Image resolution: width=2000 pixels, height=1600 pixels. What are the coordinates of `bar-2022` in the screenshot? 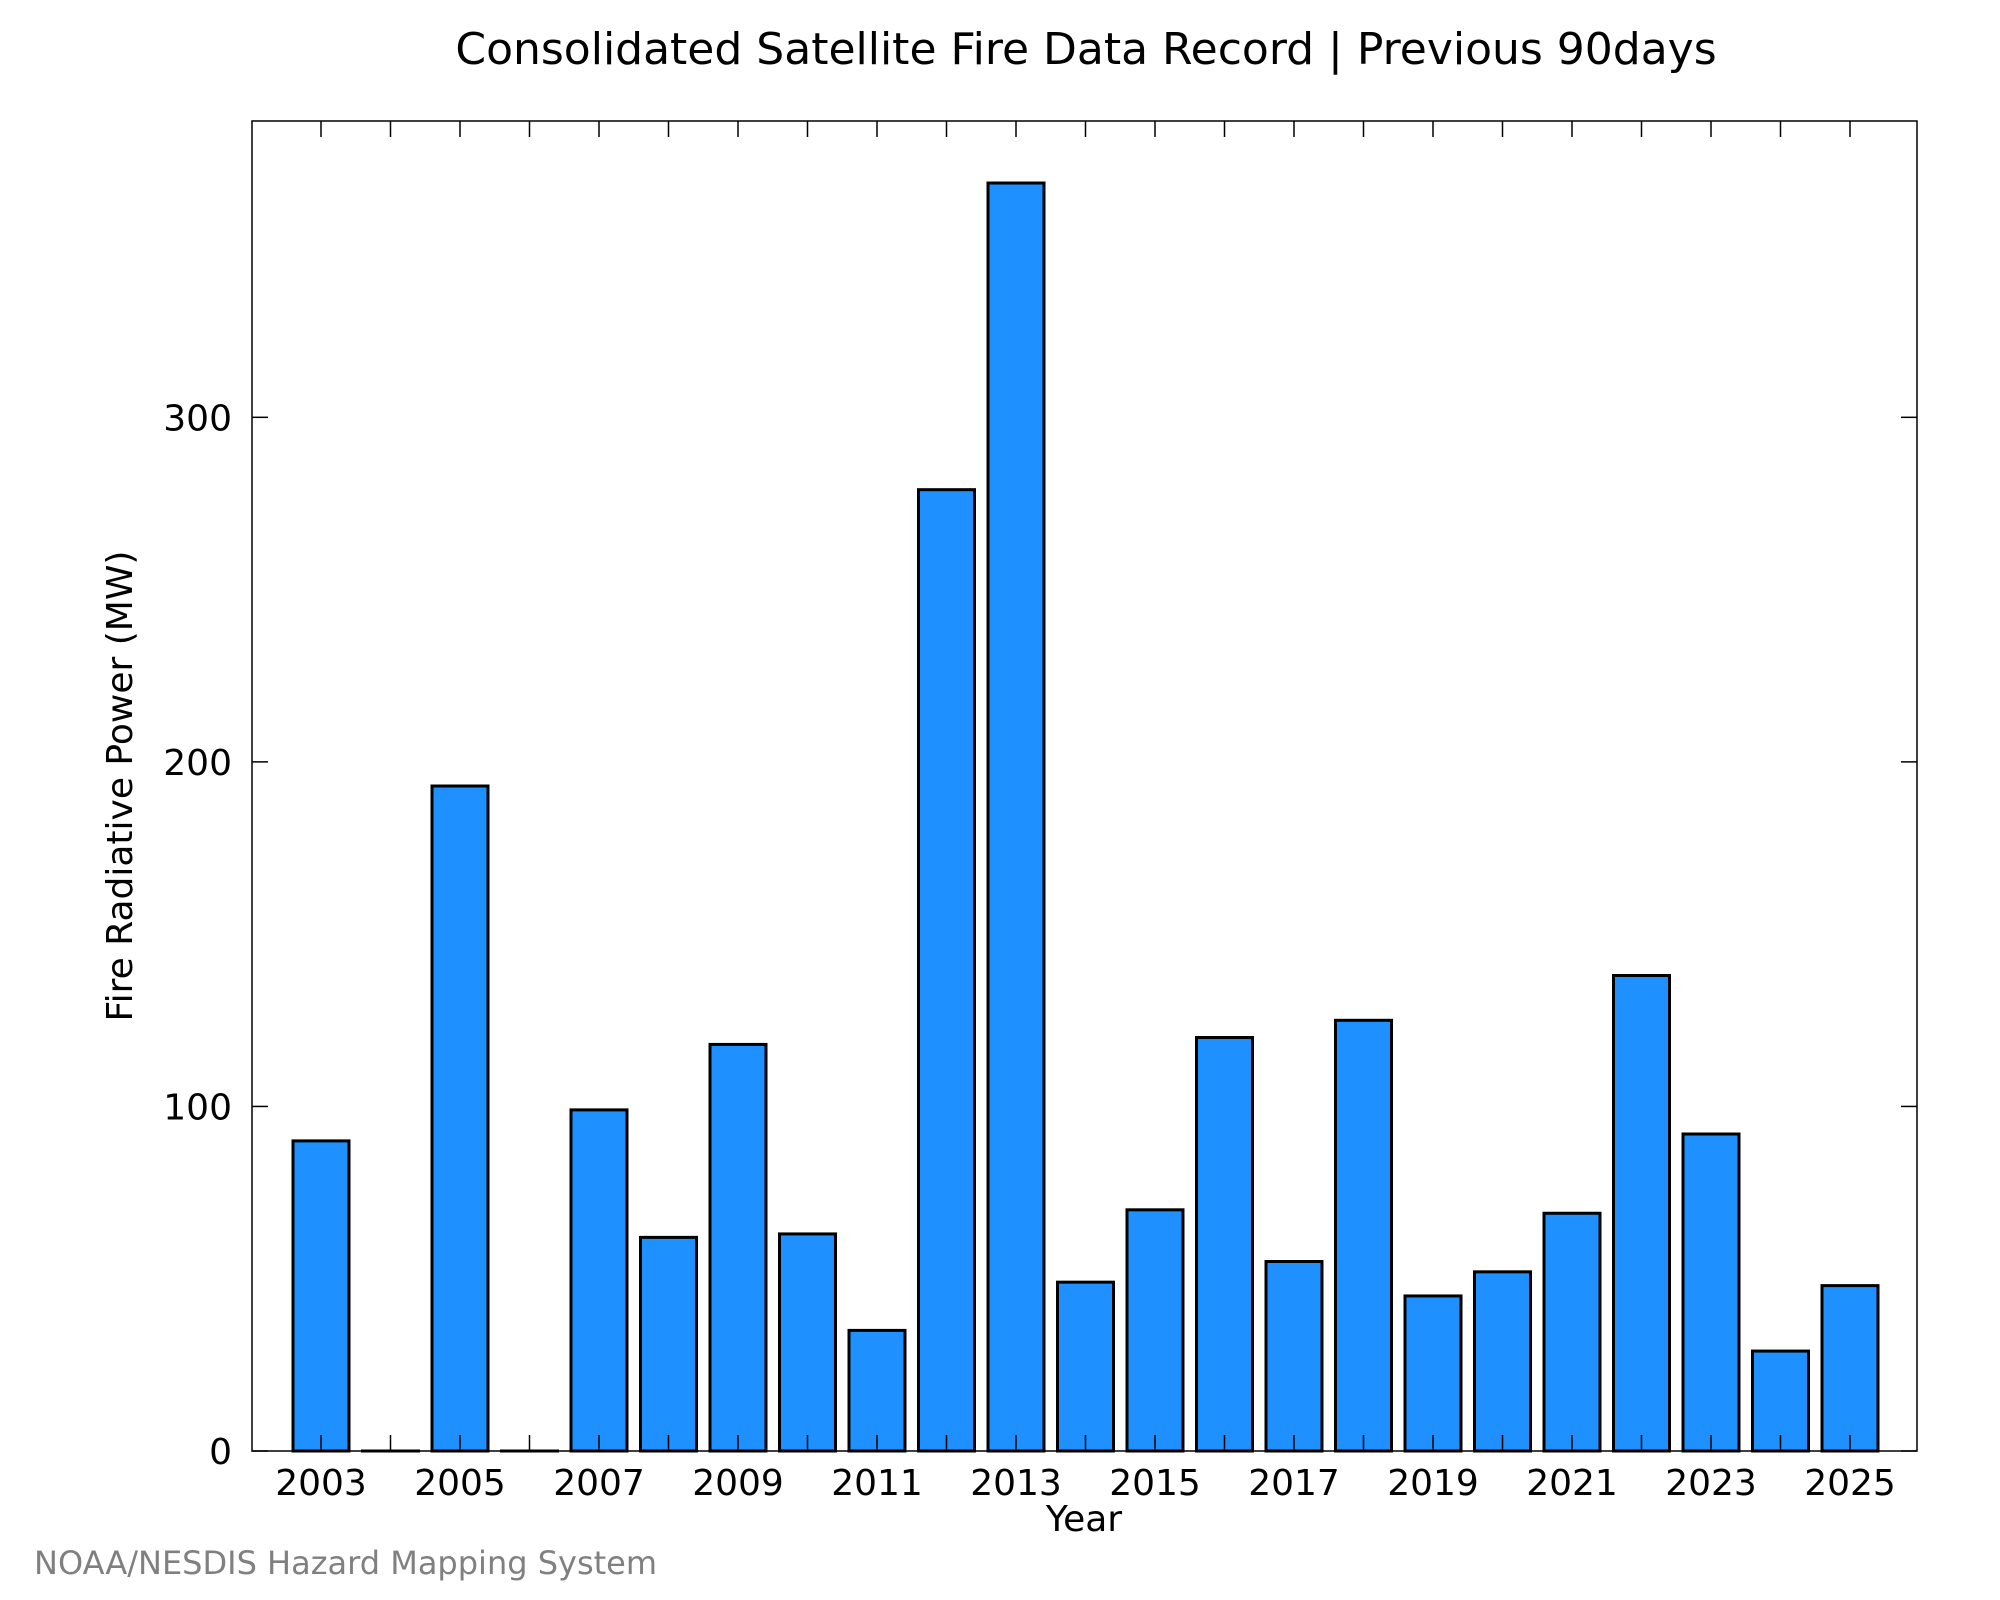 It's located at (1641, 1213).